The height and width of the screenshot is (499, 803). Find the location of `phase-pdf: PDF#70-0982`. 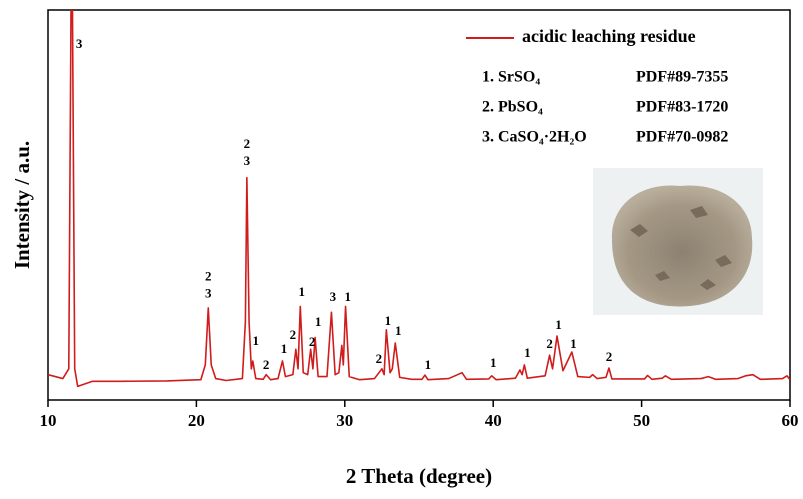

phase-pdf: PDF#70-0982 is located at coordinates (682, 137).